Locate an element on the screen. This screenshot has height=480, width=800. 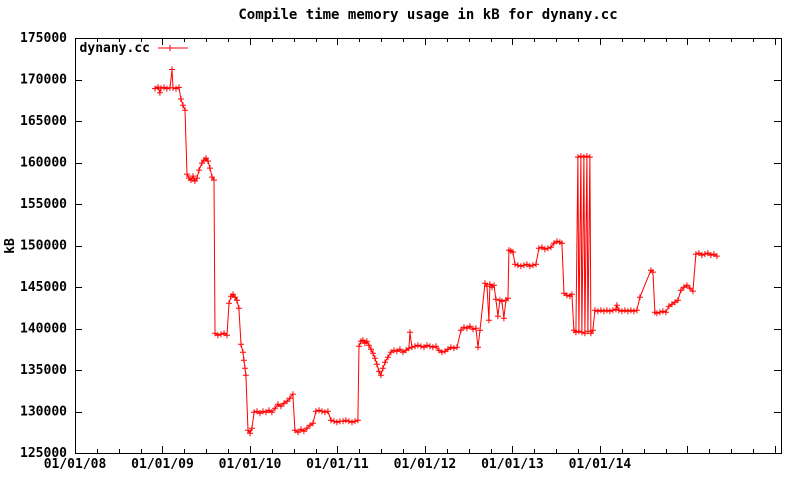
y-tick-label: 125000 is located at coordinates (43, 453).